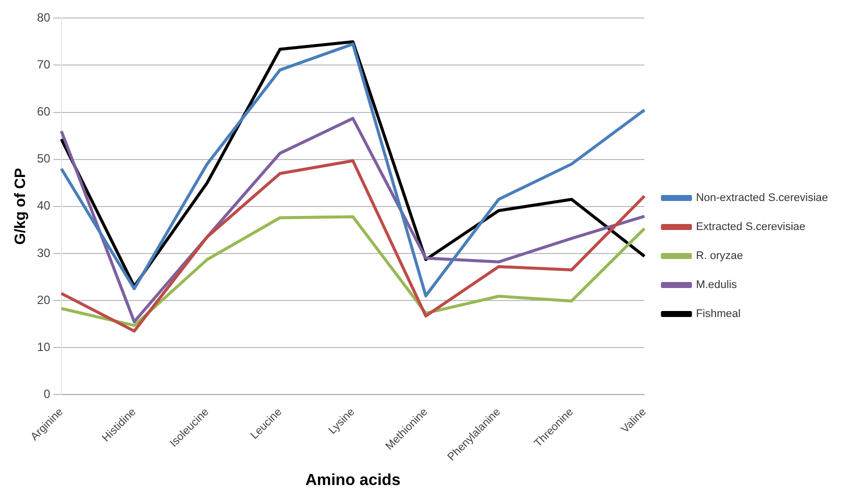 The image size is (853, 502). What do you see at coordinates (43, 111) in the screenshot?
I see `y-tick-label: 60` at bounding box center [43, 111].